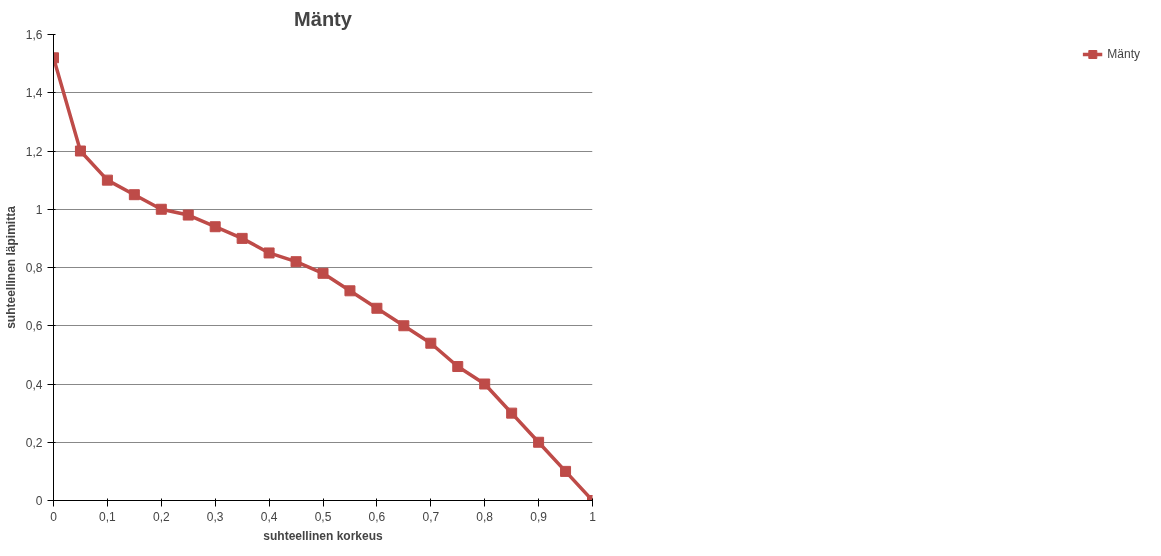  Describe the element at coordinates (323, 18) in the screenshot. I see `chart-title: Mänty` at that location.